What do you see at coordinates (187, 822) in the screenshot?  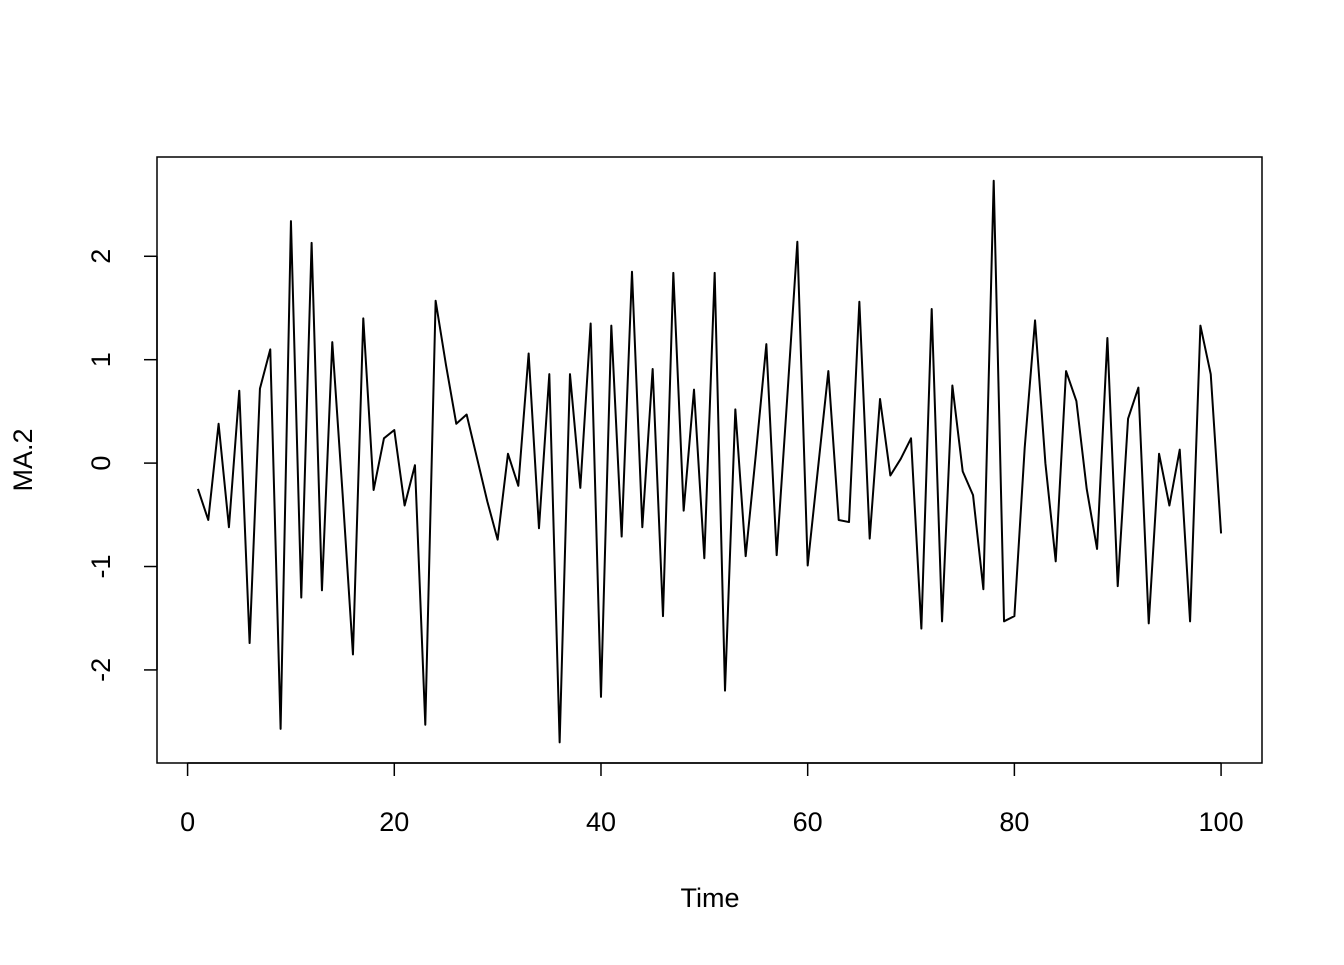 I see `x-tick-label: 0` at bounding box center [187, 822].